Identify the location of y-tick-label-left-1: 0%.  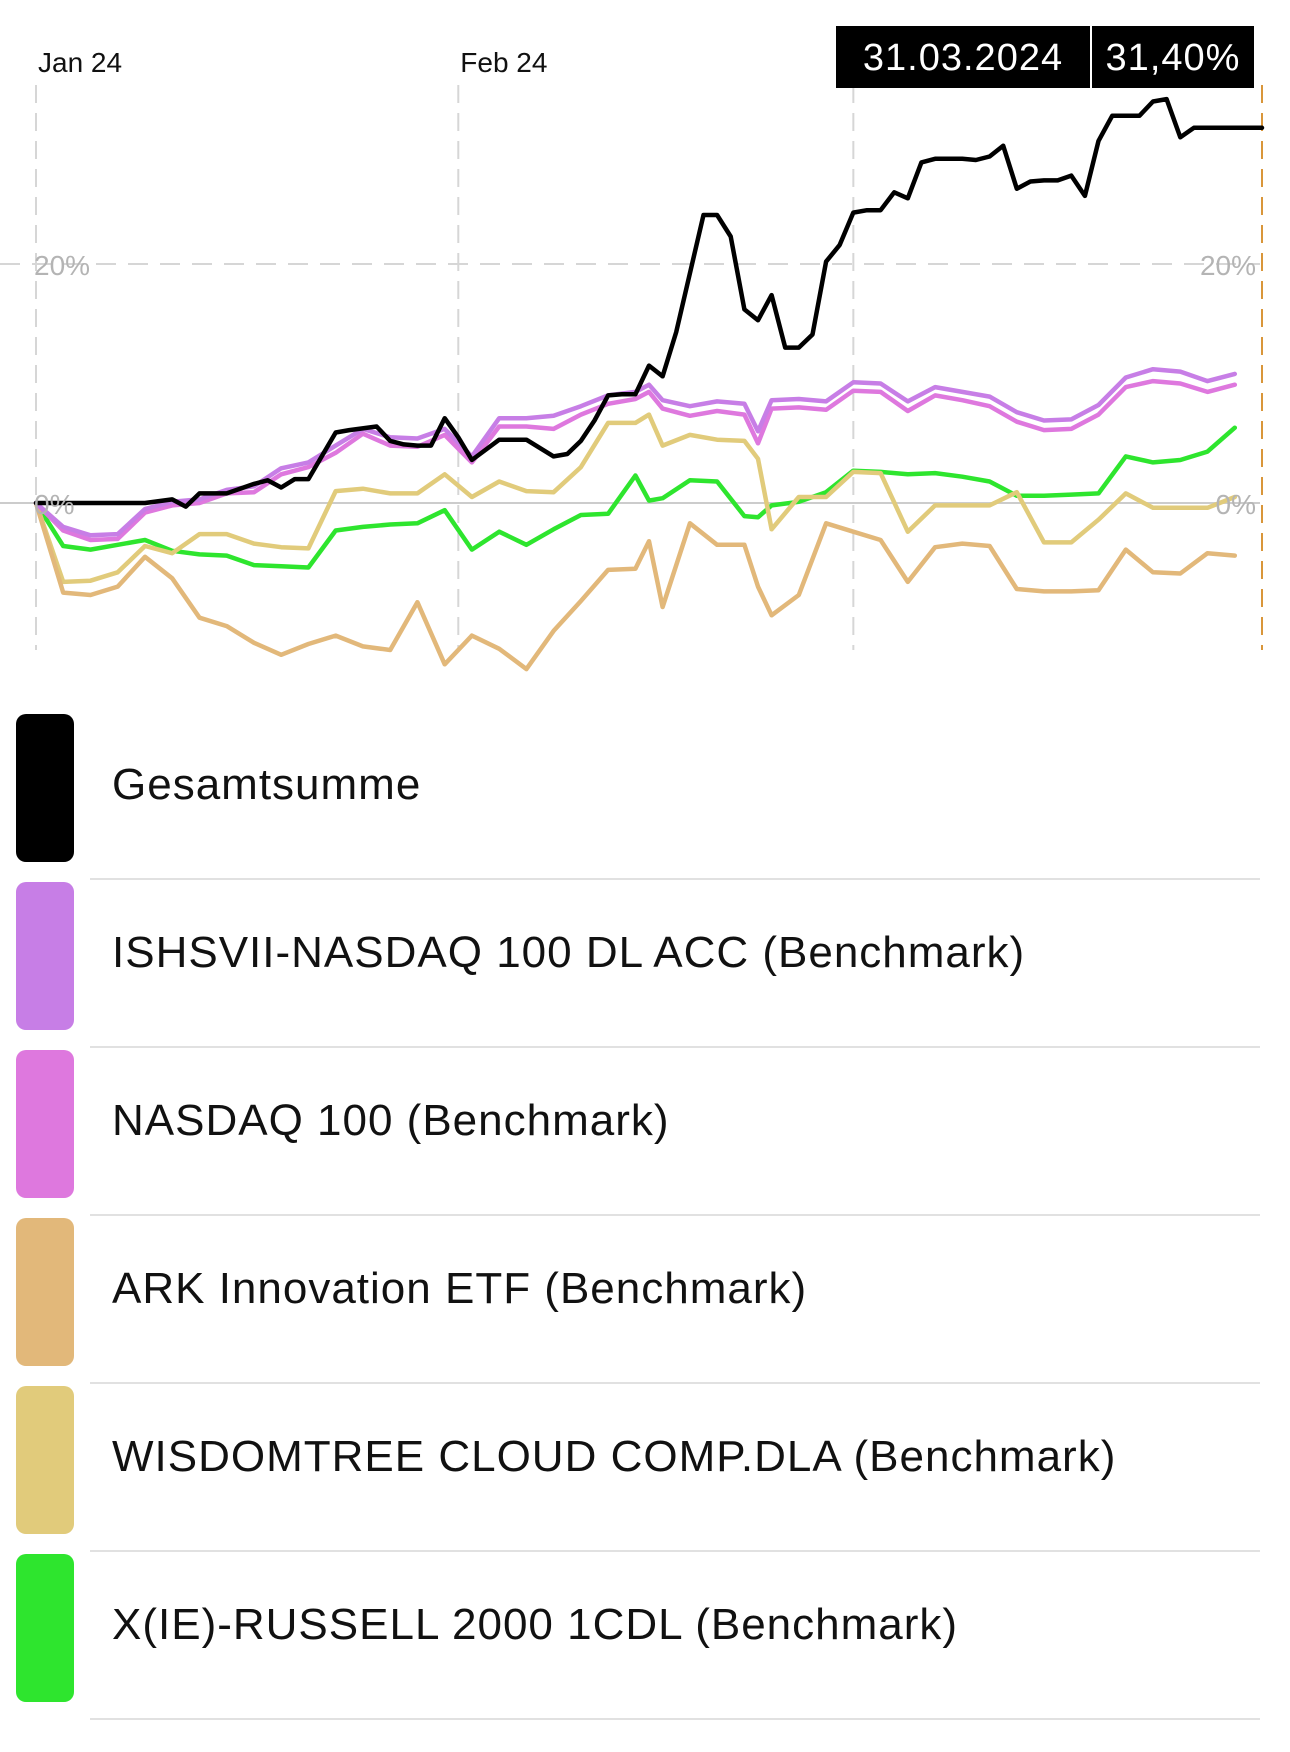
(54, 504).